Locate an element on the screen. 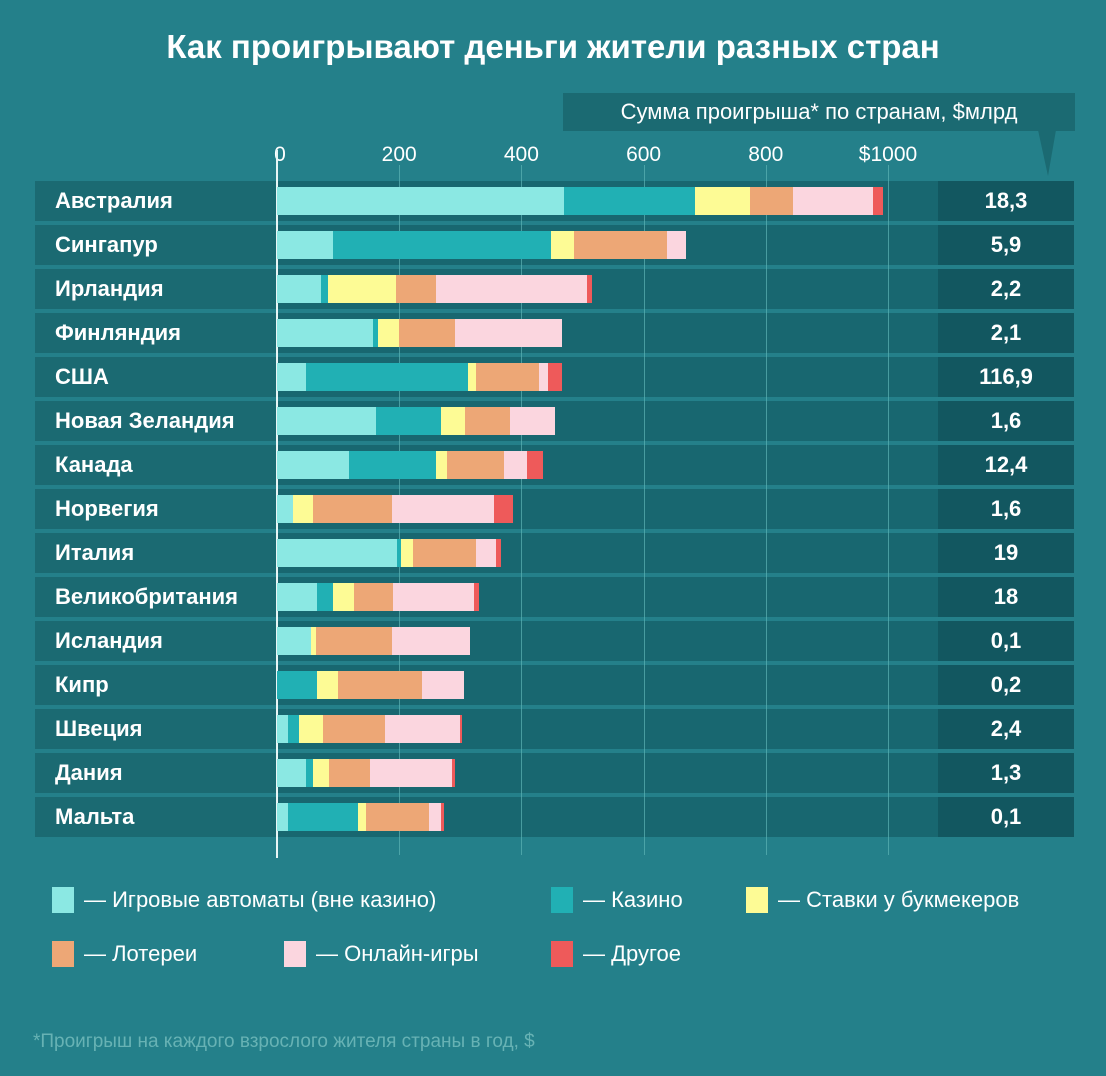 The width and height of the screenshot is (1106, 1076). country-total: 116,9 is located at coordinates (1006, 377).